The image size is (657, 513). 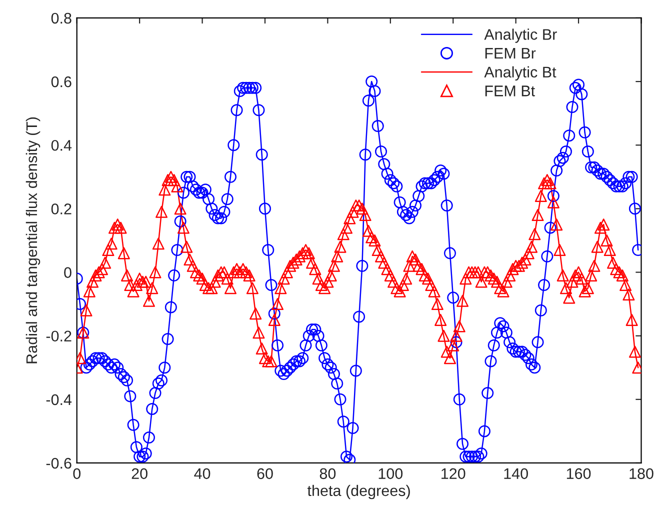 What do you see at coordinates (454, 474) in the screenshot?
I see `x-tick-label: 120` at bounding box center [454, 474].